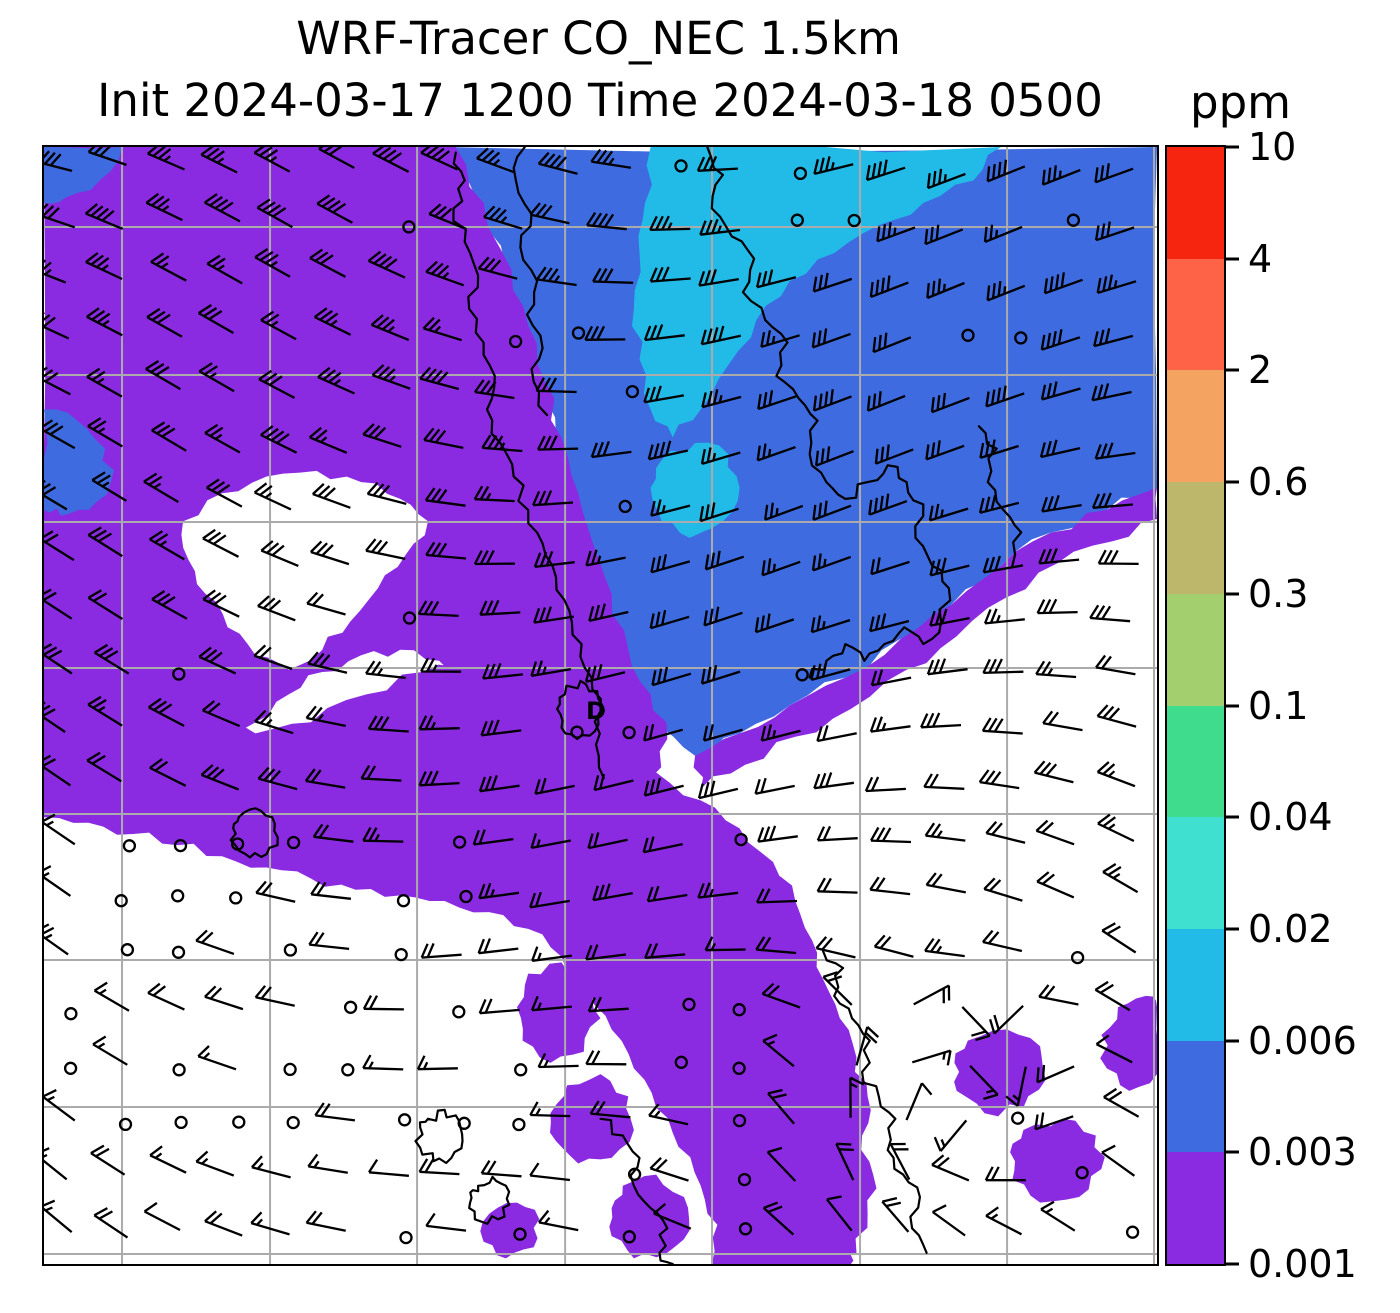 The image size is (1400, 1313). Describe the element at coordinates (1302, 1264) in the screenshot. I see `colorbar-tick-label: 0.001` at that location.